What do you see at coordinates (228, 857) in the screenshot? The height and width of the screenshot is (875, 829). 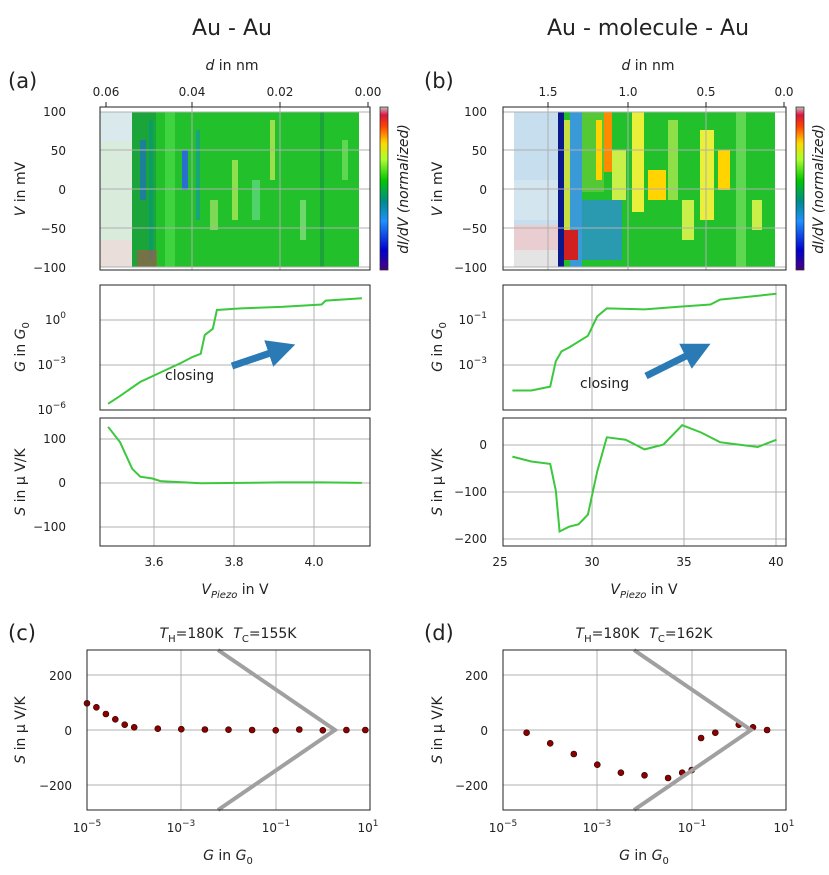 I see `scatter-xlabel-left: G in G0` at bounding box center [228, 857].